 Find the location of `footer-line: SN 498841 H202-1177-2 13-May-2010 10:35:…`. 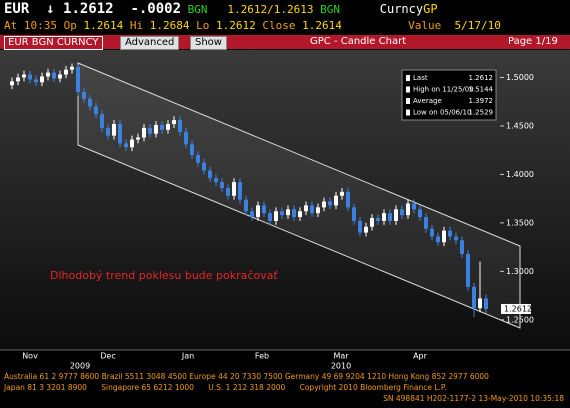

footer-line: SN 498841 H202-1177-2 13-May-2010 10:35:… is located at coordinates (473, 398).